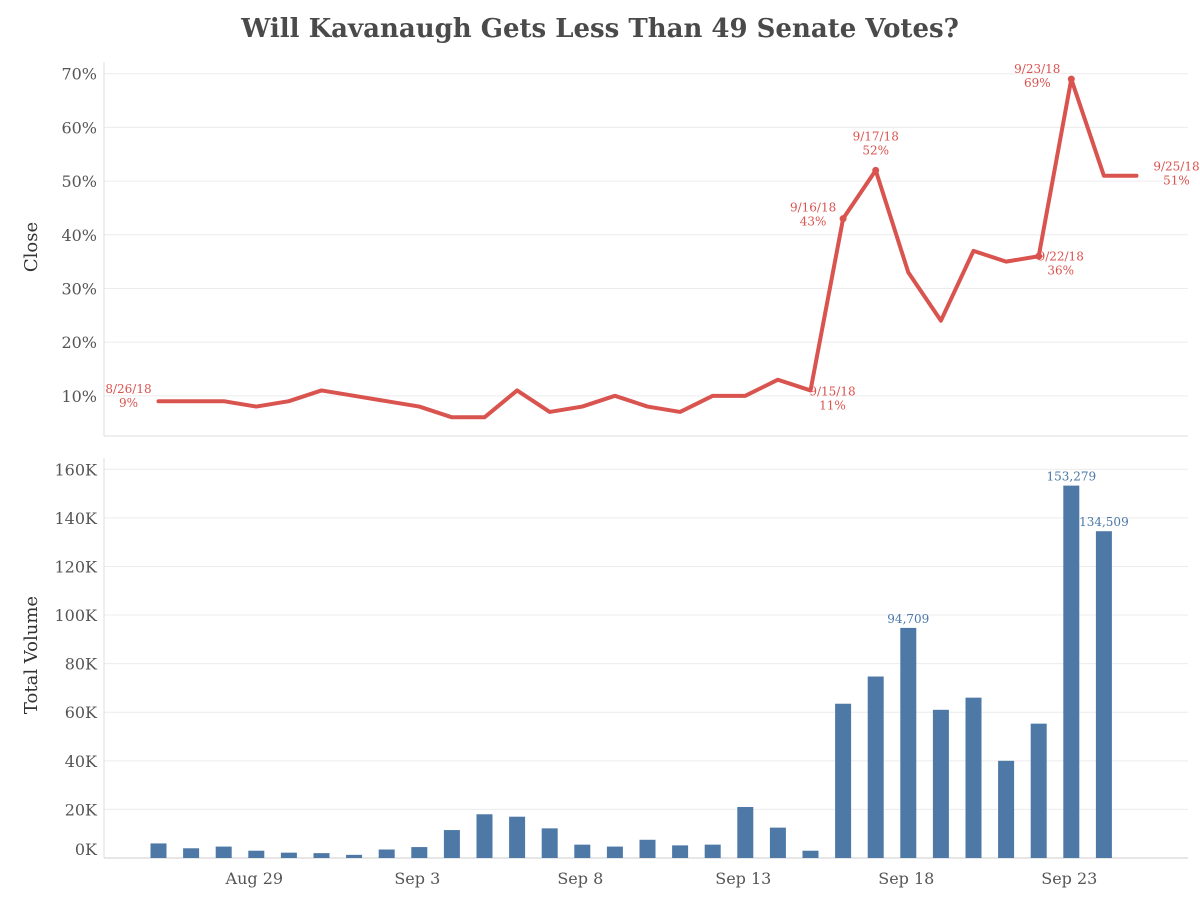 Image resolution: width=1200 pixels, height=900 pixels. Describe the element at coordinates (81, 664) in the screenshot. I see `y-tick-label-volume: 80K` at that location.